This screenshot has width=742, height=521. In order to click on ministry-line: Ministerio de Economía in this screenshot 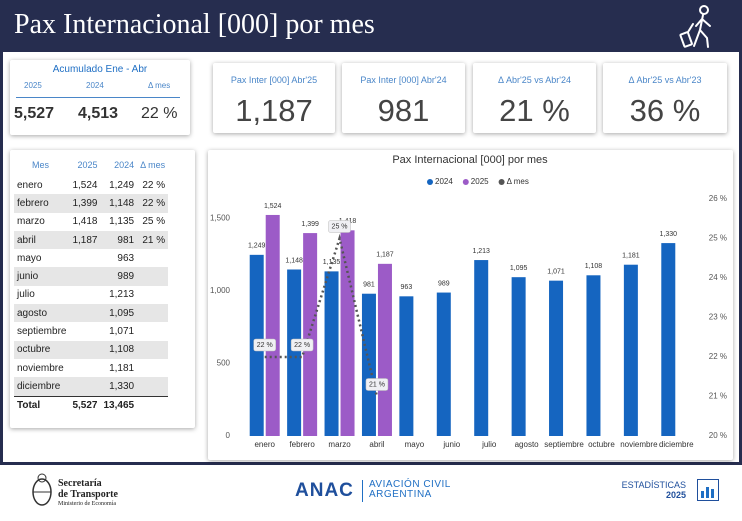, I will do `click(87, 504)`.